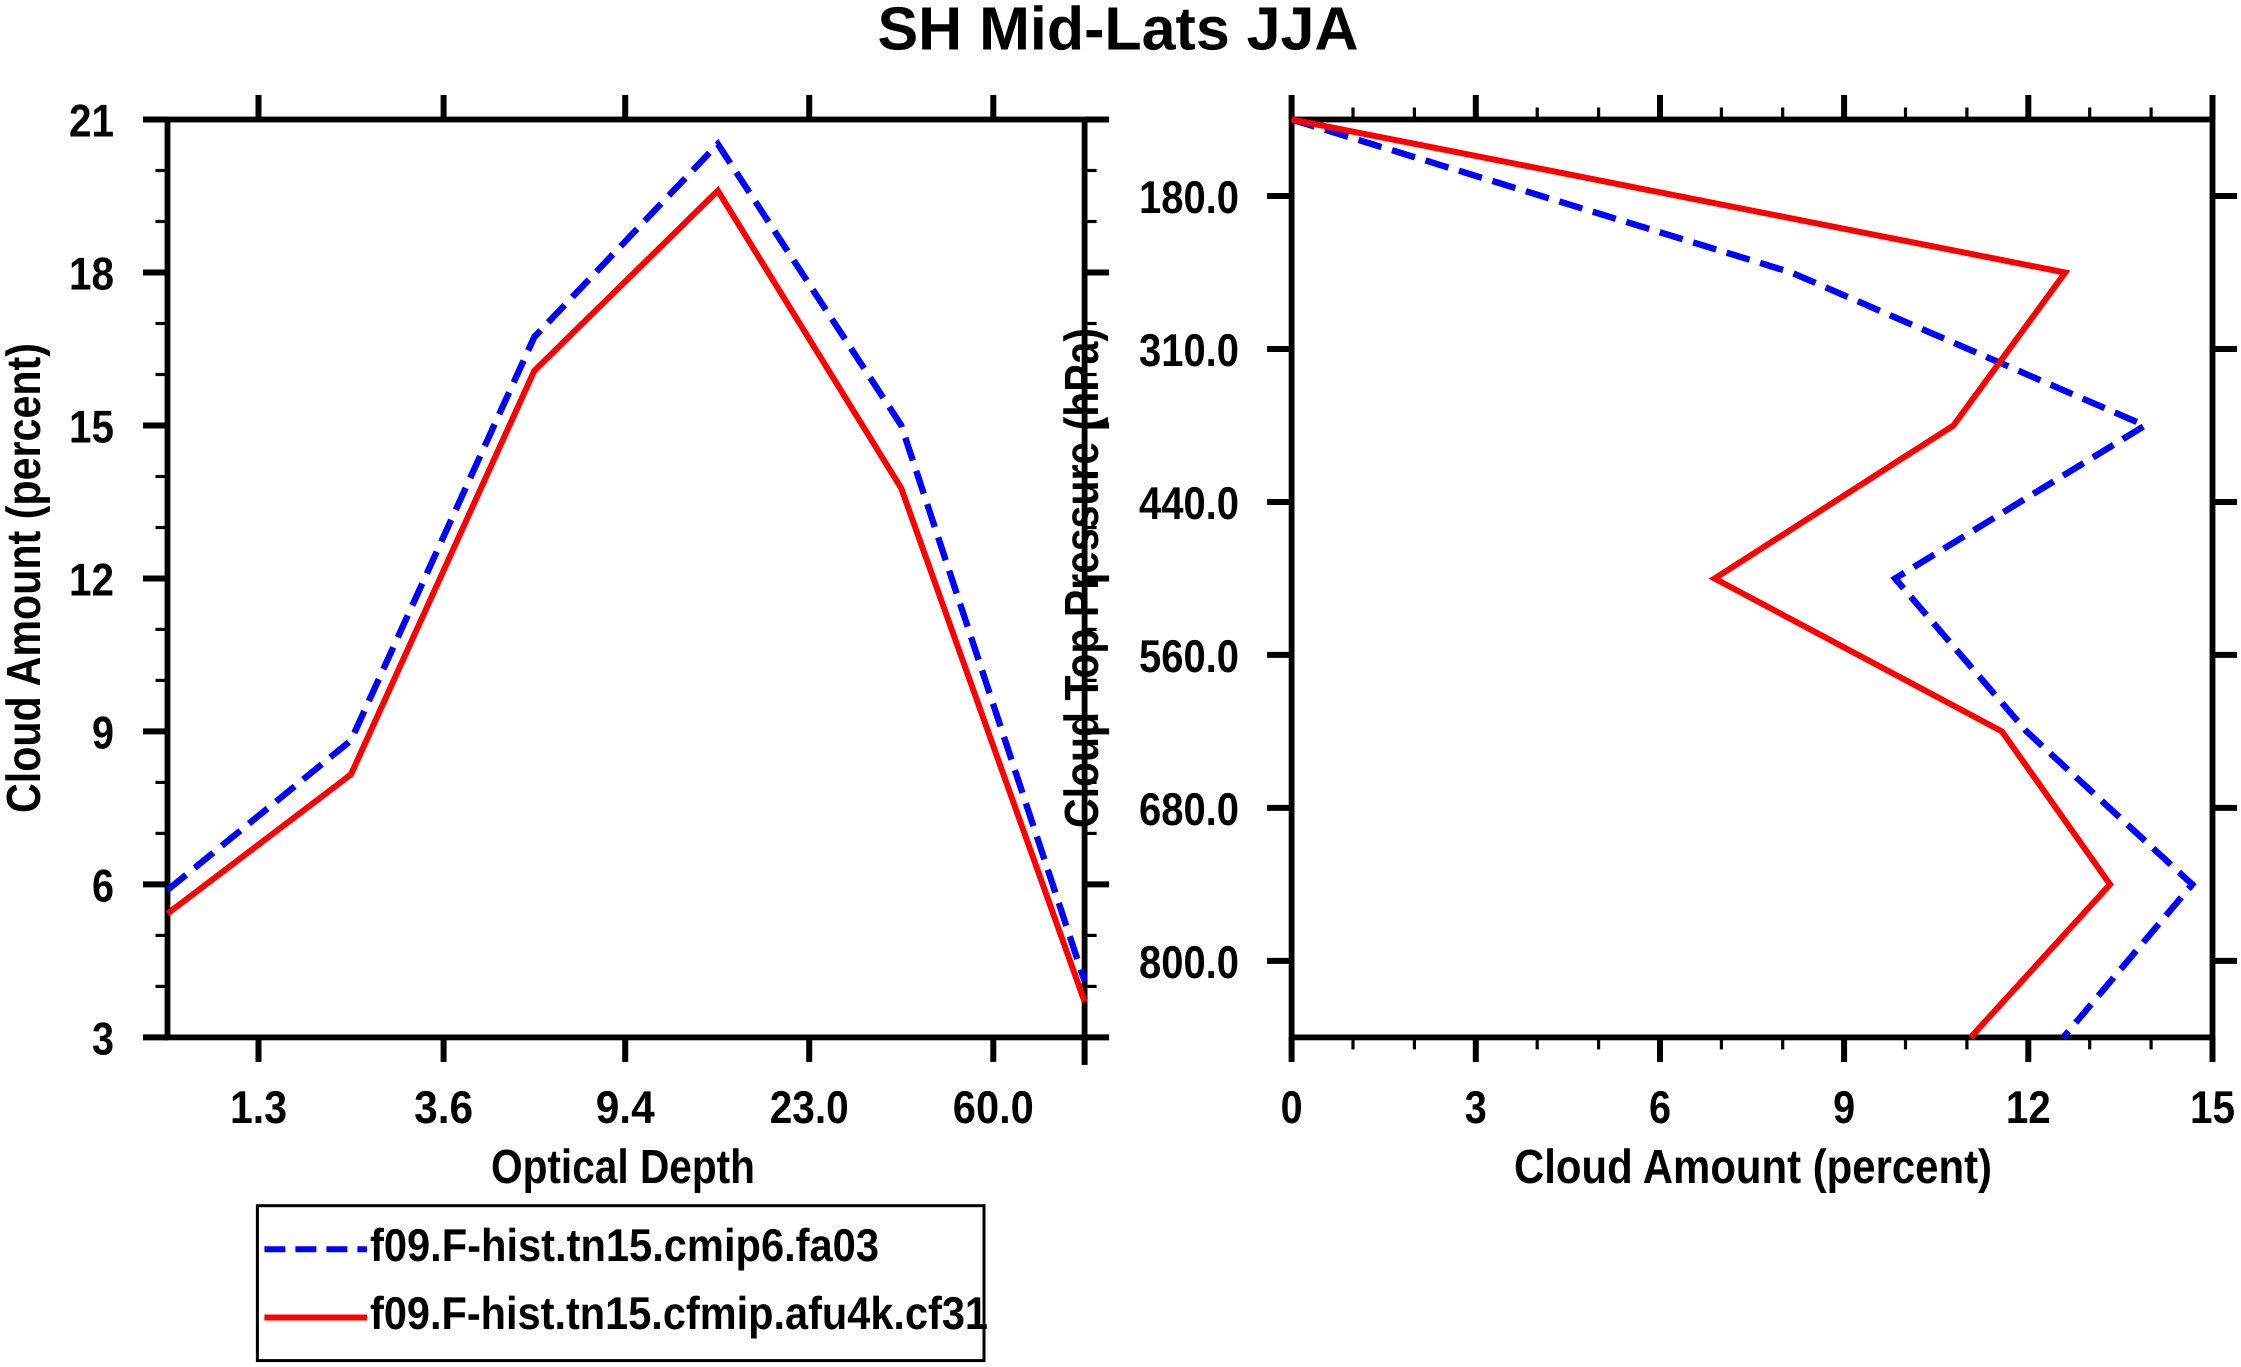  I want to click on svg-text: 800.0, so click(1189, 962).